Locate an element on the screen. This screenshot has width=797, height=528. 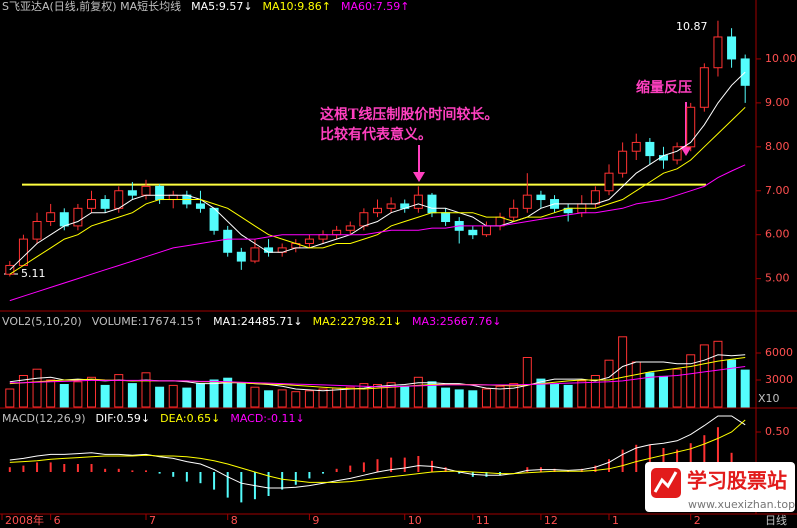
legend-entry: VOL2(5,10,20) is located at coordinates (42, 321).